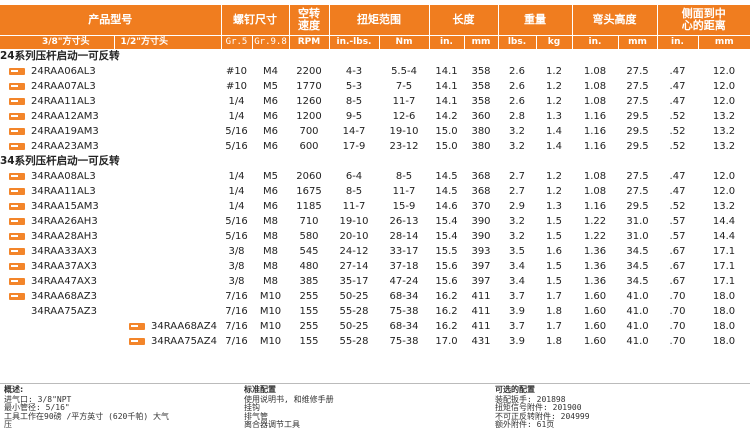  What do you see at coordinates (554, 176) in the screenshot?
I see `weight-kg: 1.2` at bounding box center [554, 176].